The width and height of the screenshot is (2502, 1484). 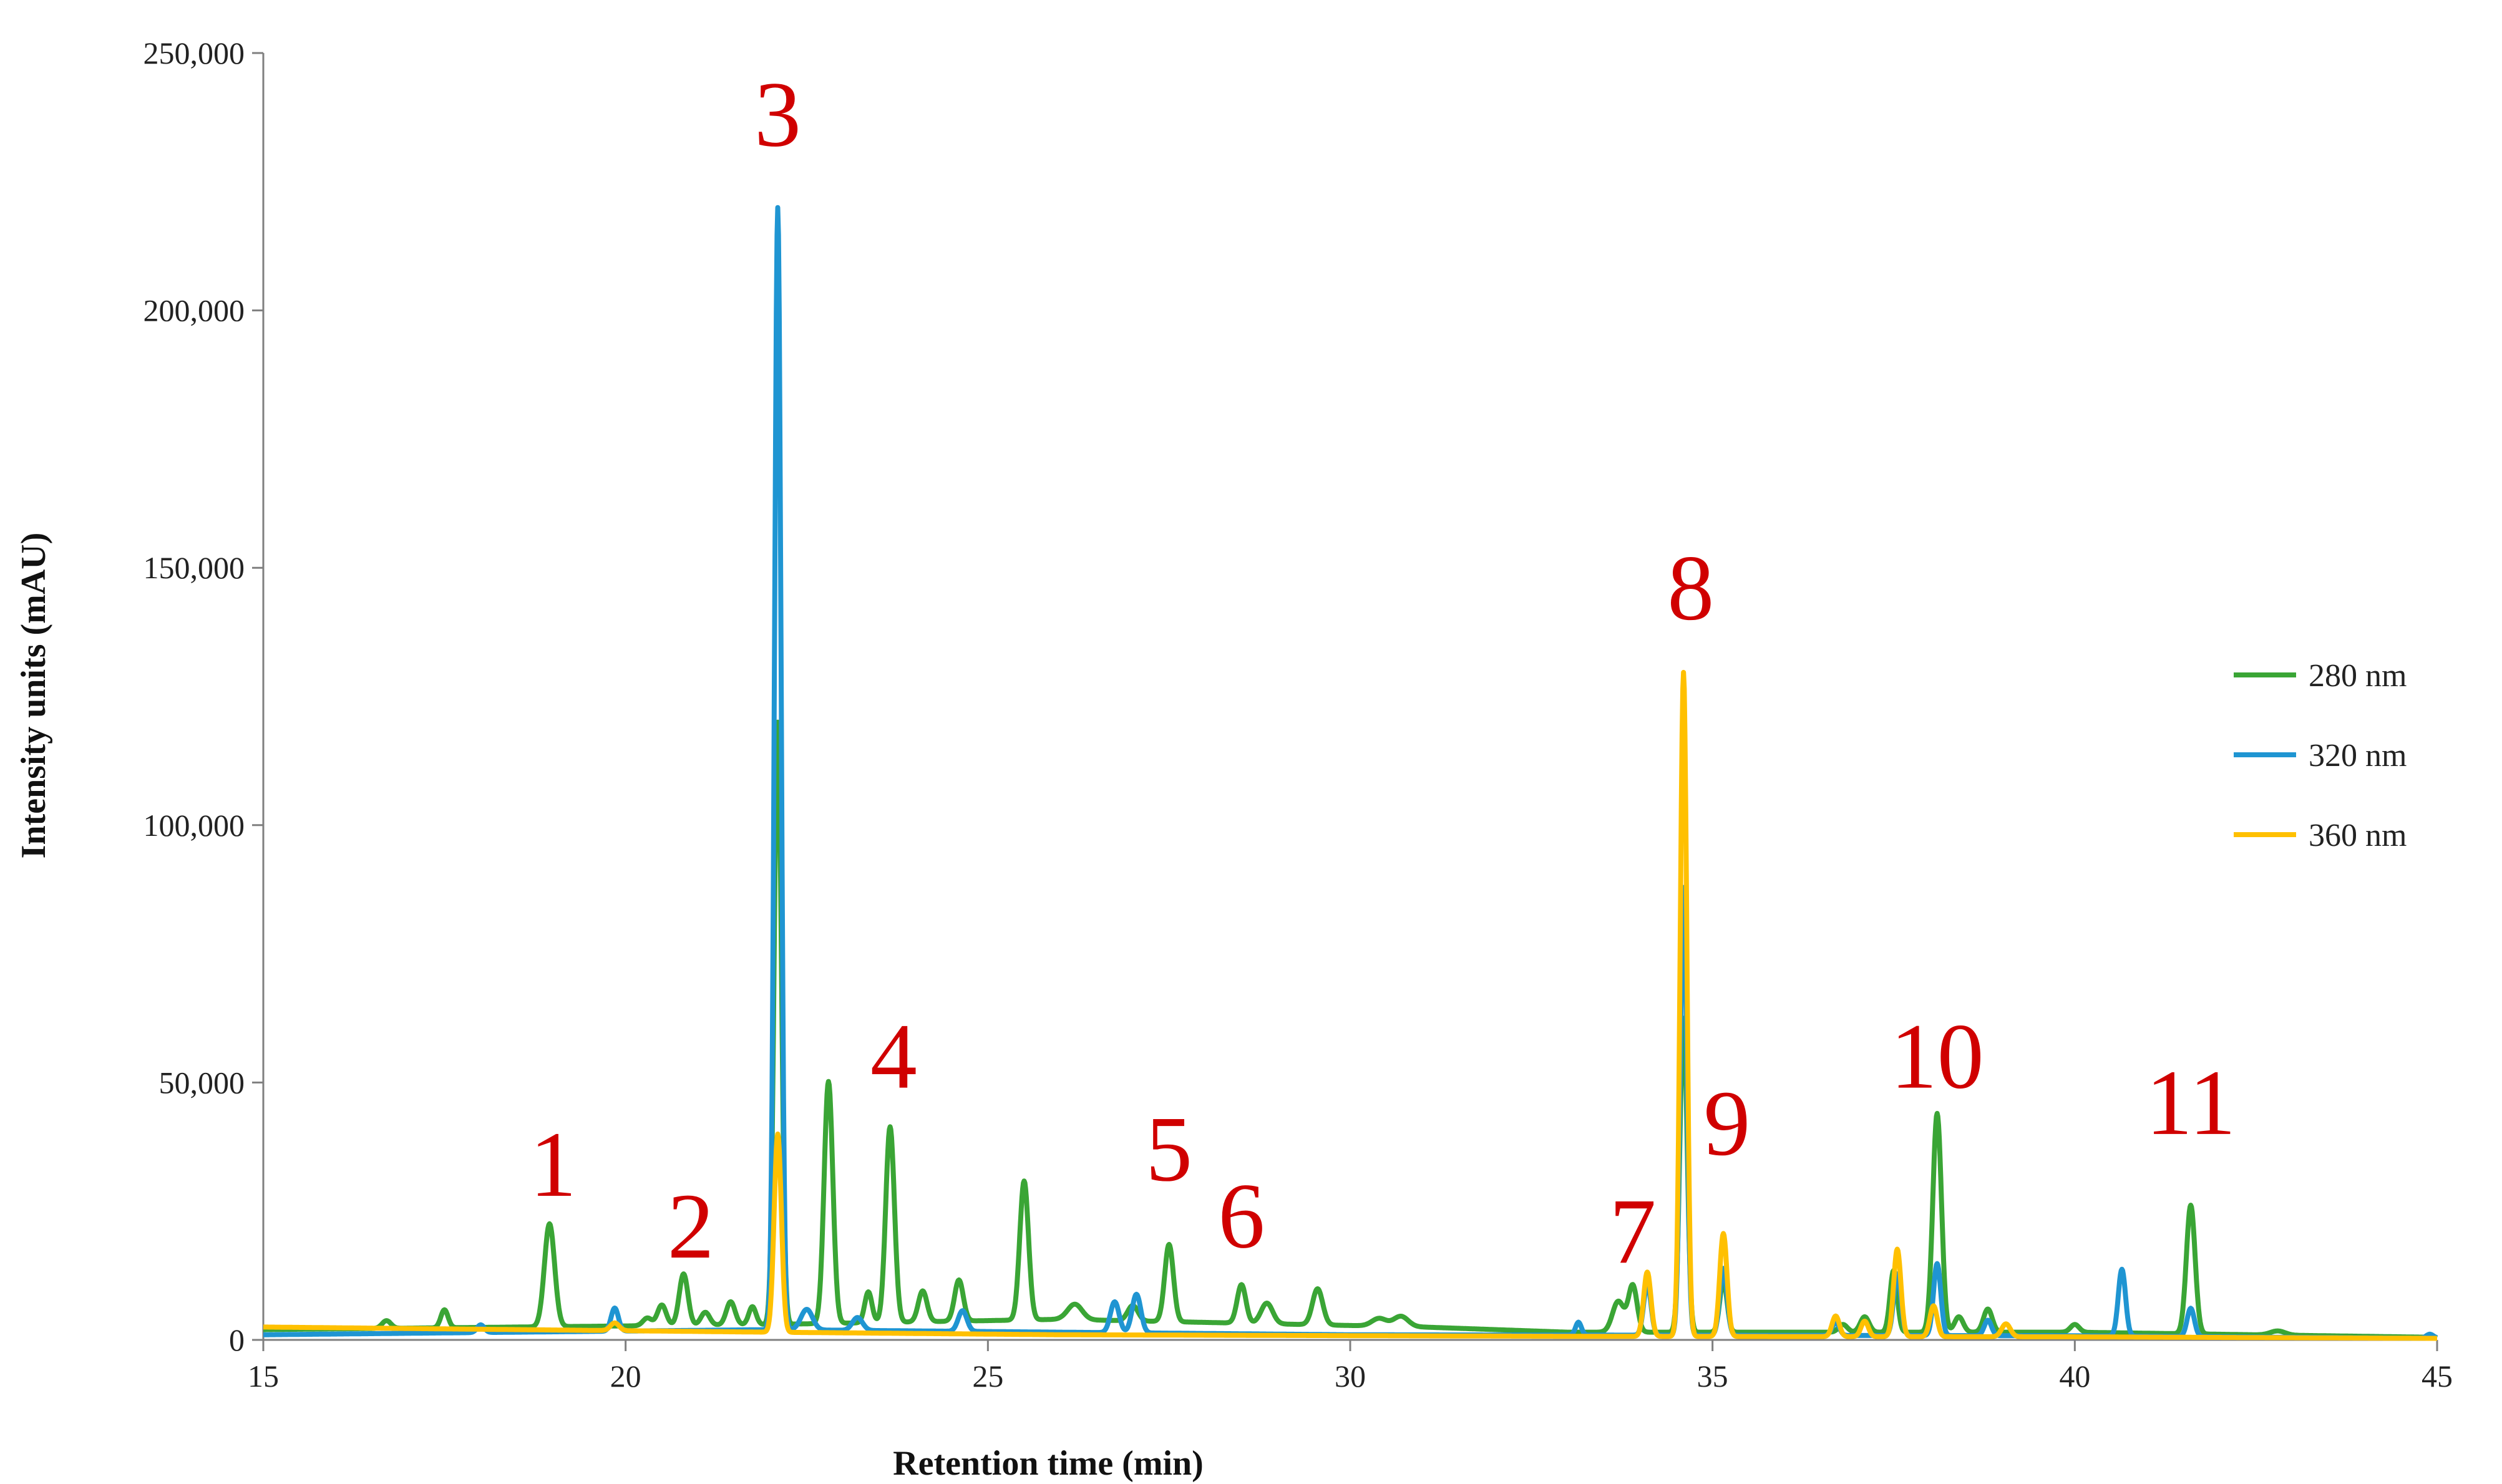 What do you see at coordinates (1241, 1216) in the screenshot?
I see `peak-label: 6` at bounding box center [1241, 1216].